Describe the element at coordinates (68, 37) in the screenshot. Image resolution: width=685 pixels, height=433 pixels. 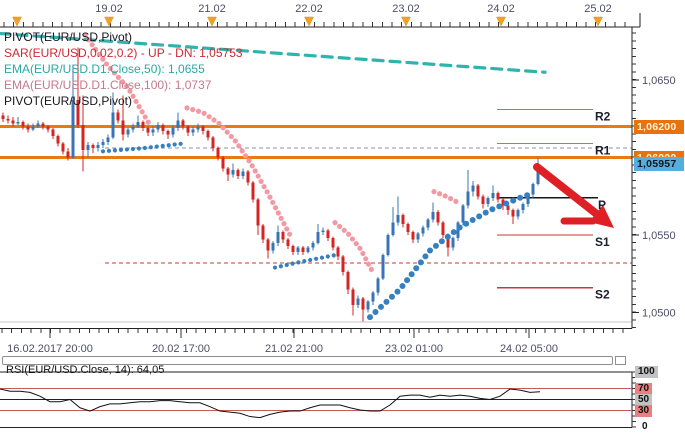
I see `legend-line-0: PIVOT(EUR/USD,Pivot)` at that location.